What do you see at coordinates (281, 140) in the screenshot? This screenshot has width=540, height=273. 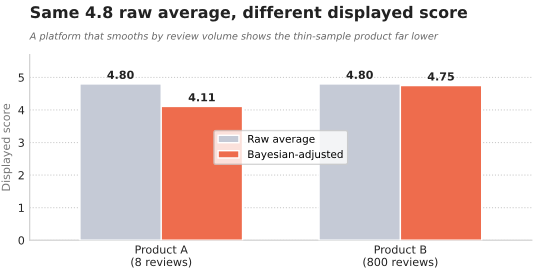 I see `legend-label: Raw average` at bounding box center [281, 140].